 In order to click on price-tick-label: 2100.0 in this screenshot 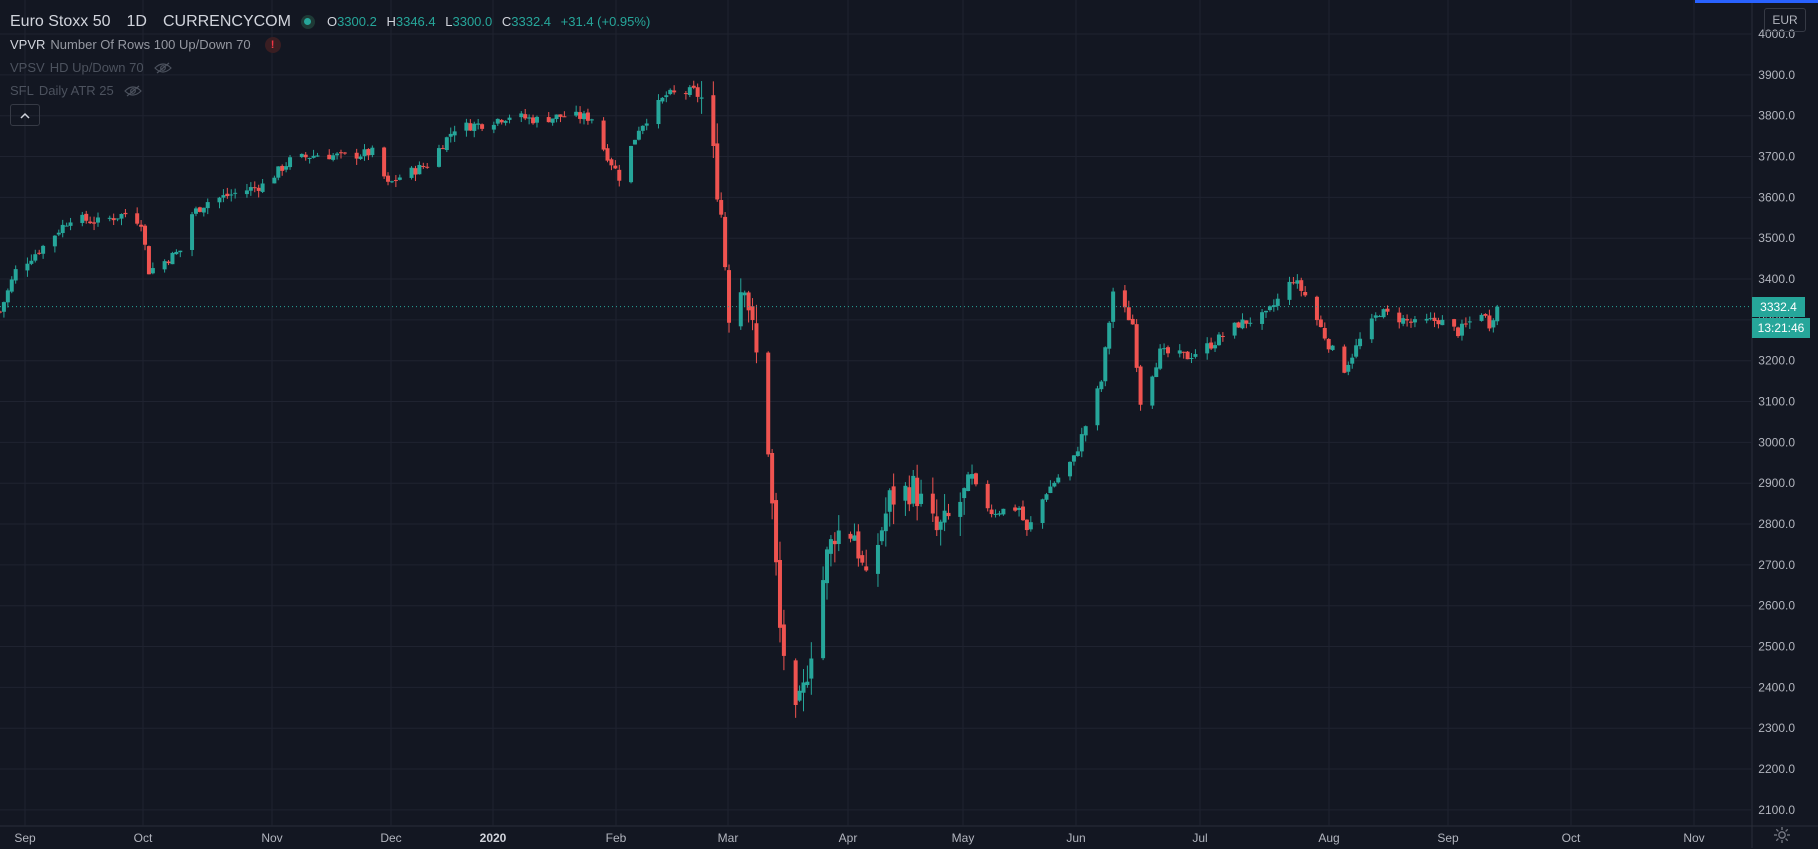, I will do `click(1776, 810)`.